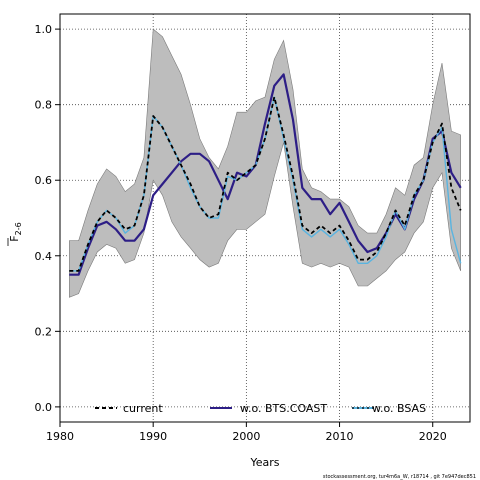 The width and height of the screenshot is (480, 480). What do you see at coordinates (264, 462) in the screenshot?
I see `x-axis-title: Years` at bounding box center [264, 462].